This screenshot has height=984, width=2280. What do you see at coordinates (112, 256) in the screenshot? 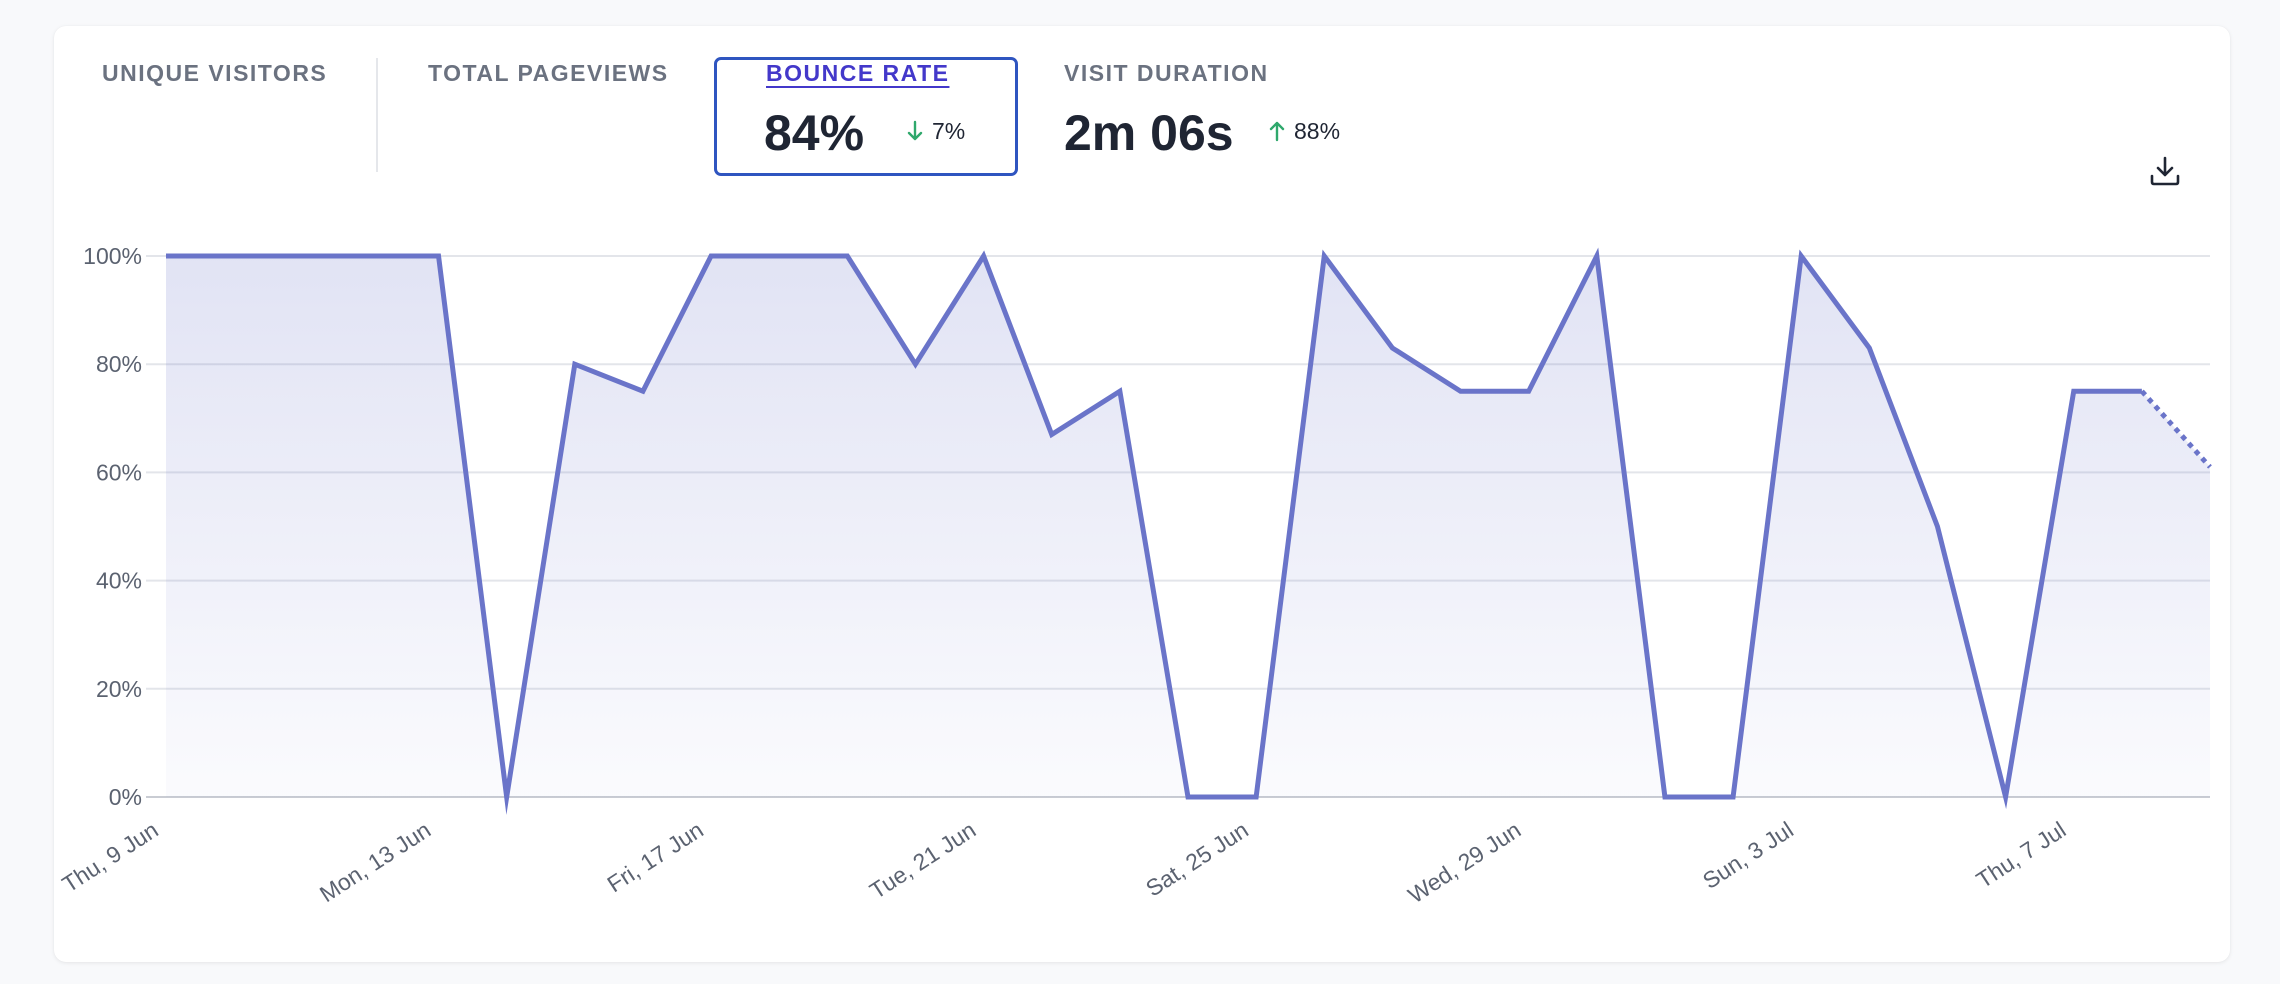
I see `y-tick-label: 100%` at bounding box center [112, 256].